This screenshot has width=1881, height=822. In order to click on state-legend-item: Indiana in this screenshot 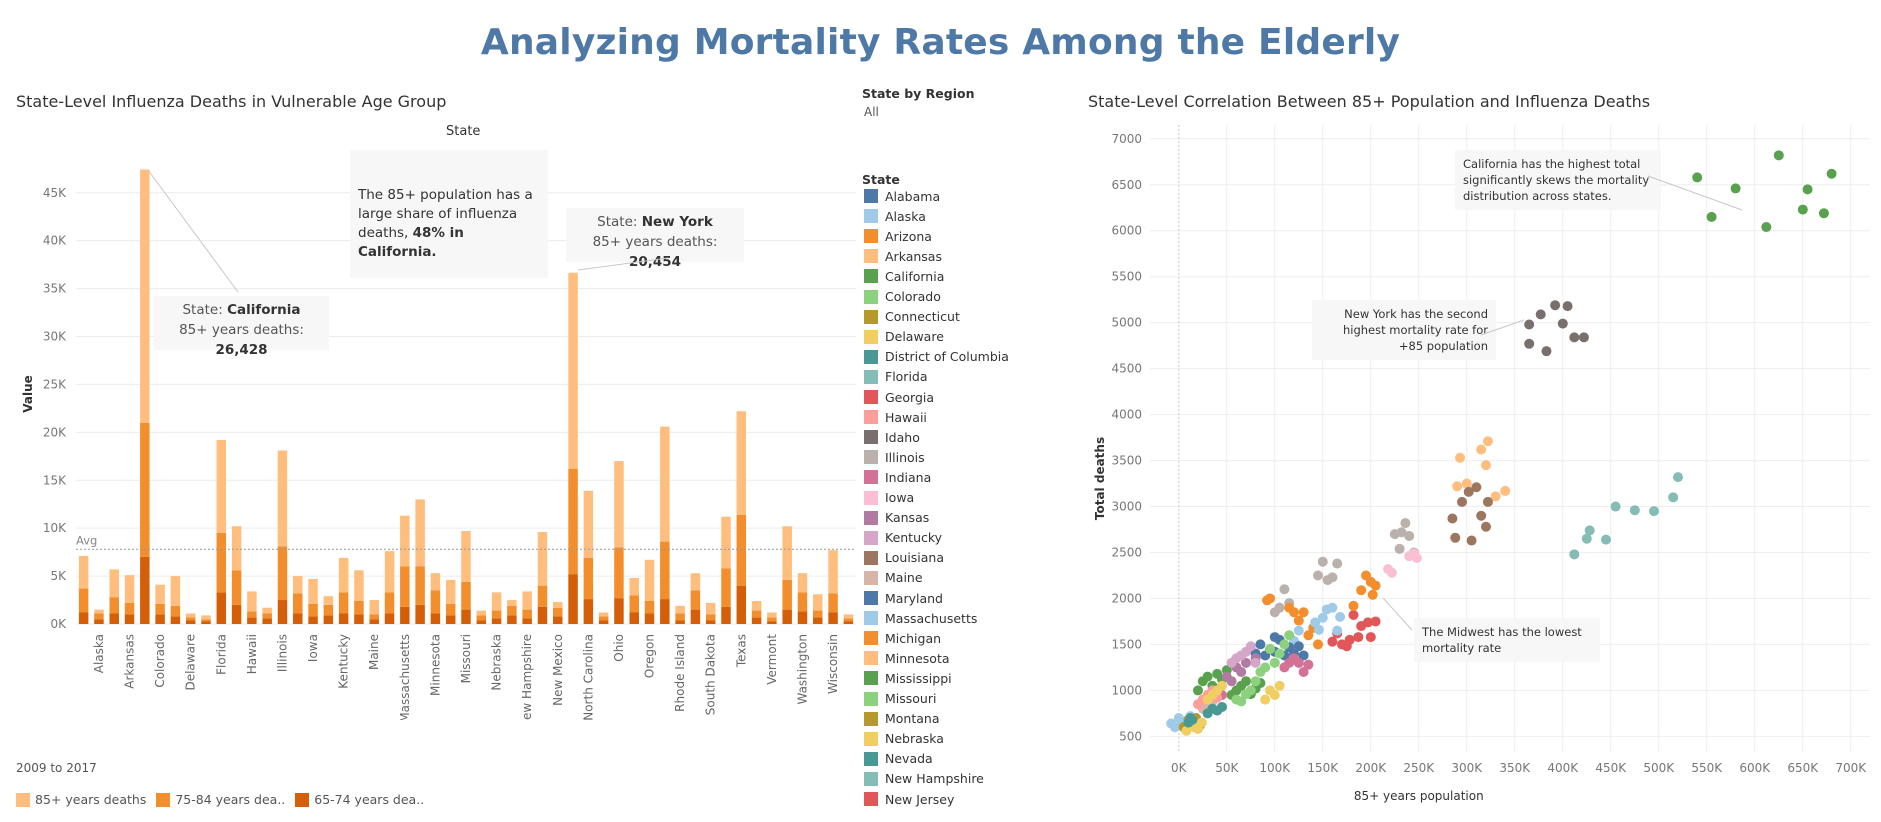, I will do `click(897, 477)`.